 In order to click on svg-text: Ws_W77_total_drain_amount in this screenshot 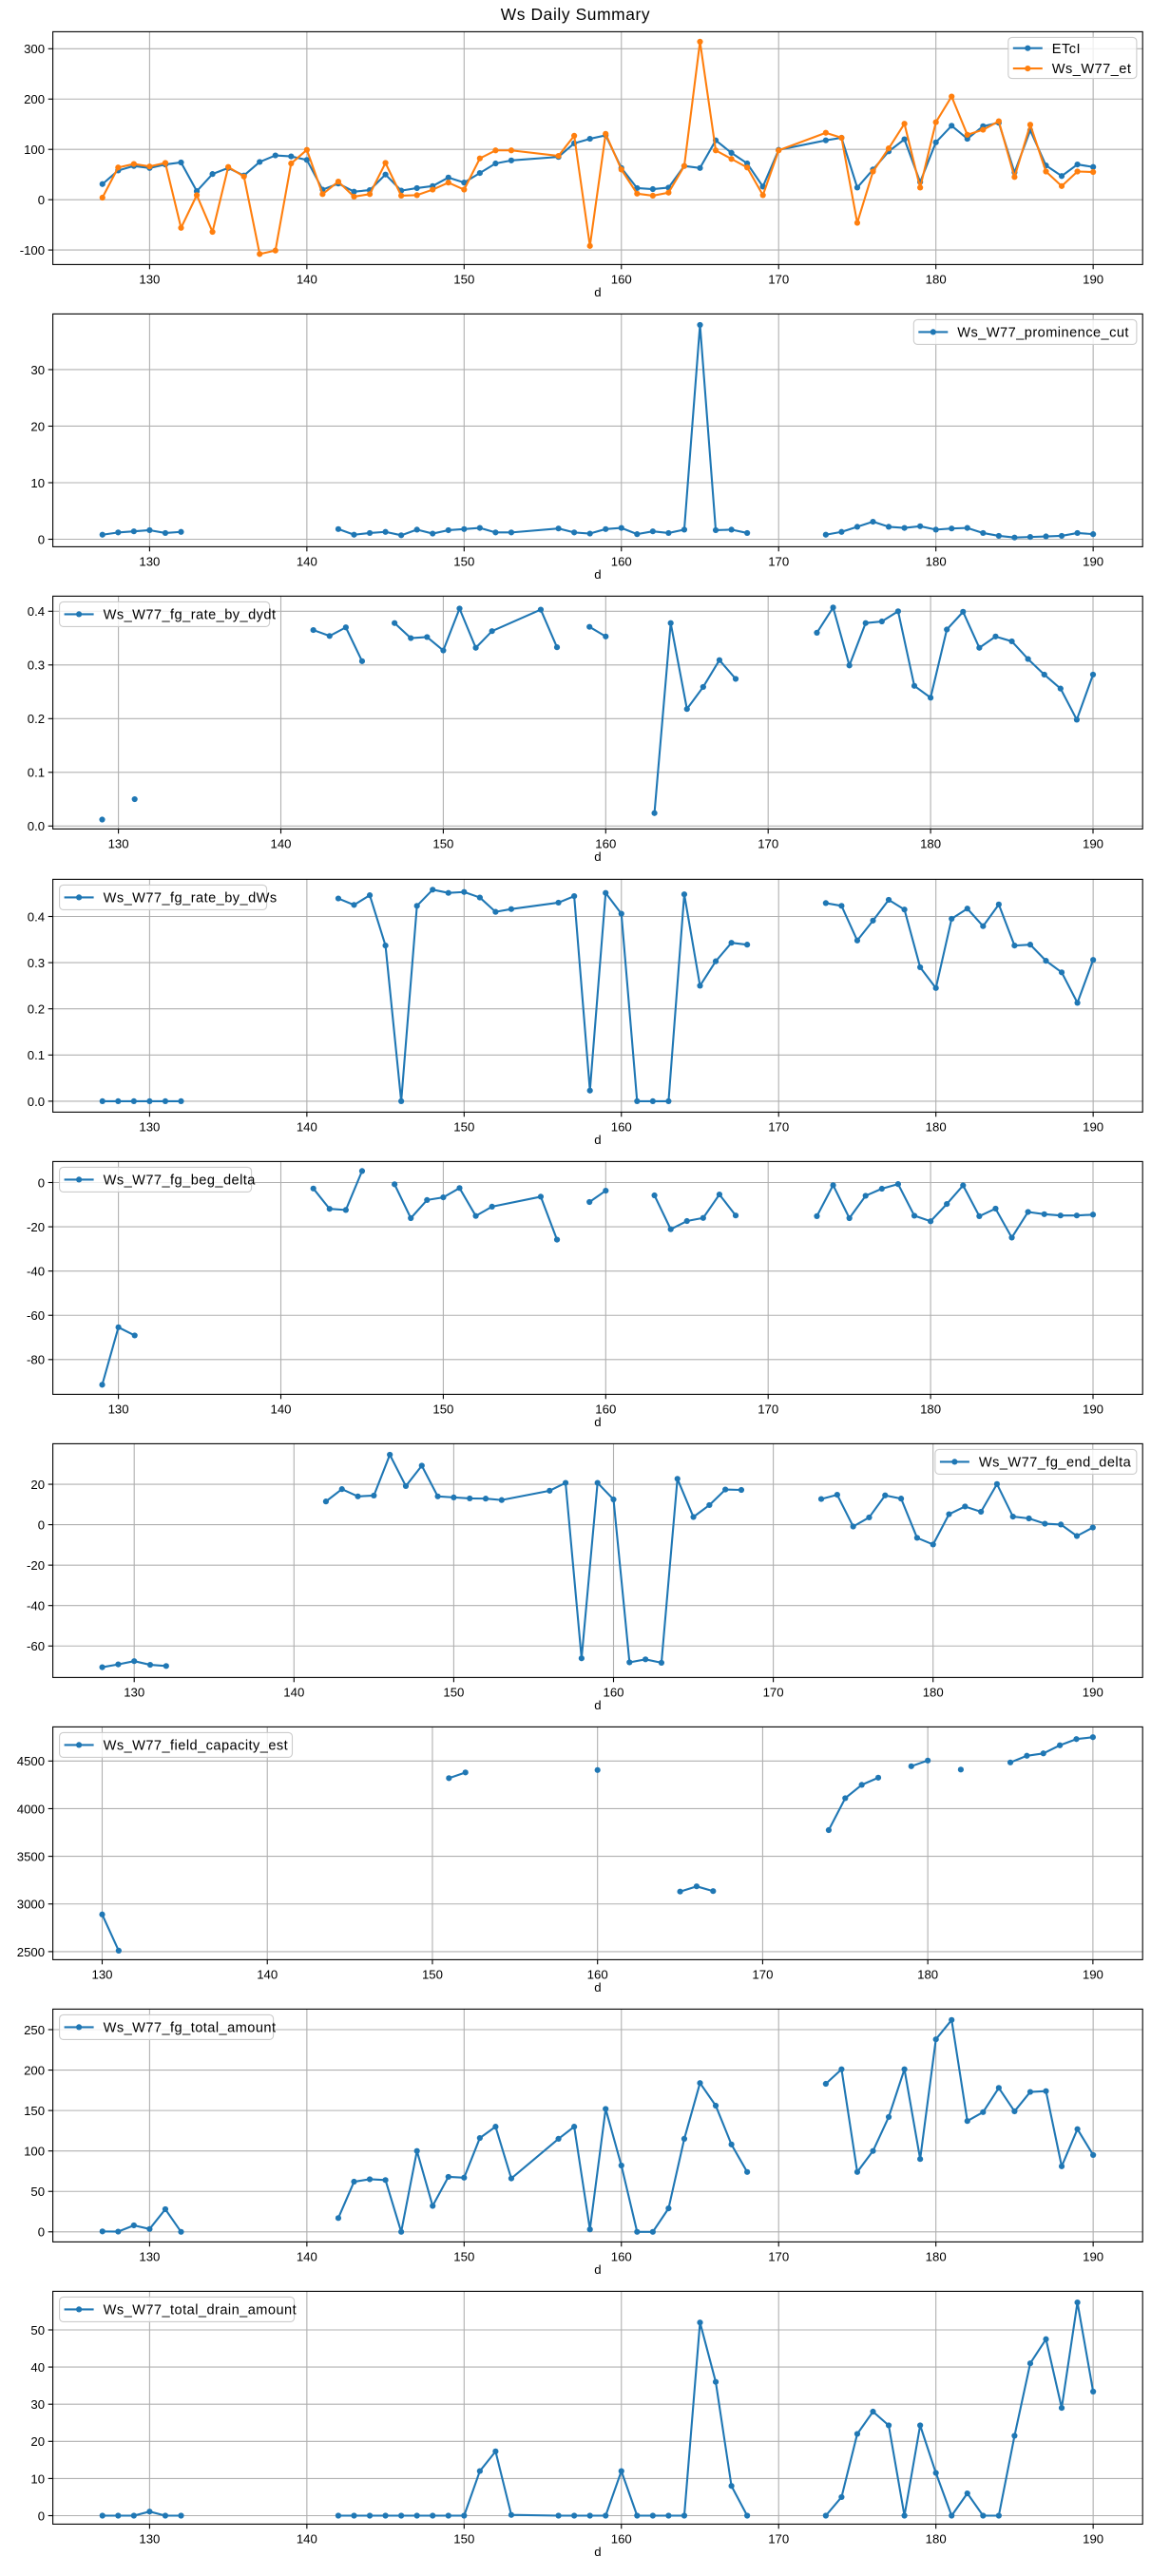, I will do `click(200, 2310)`.